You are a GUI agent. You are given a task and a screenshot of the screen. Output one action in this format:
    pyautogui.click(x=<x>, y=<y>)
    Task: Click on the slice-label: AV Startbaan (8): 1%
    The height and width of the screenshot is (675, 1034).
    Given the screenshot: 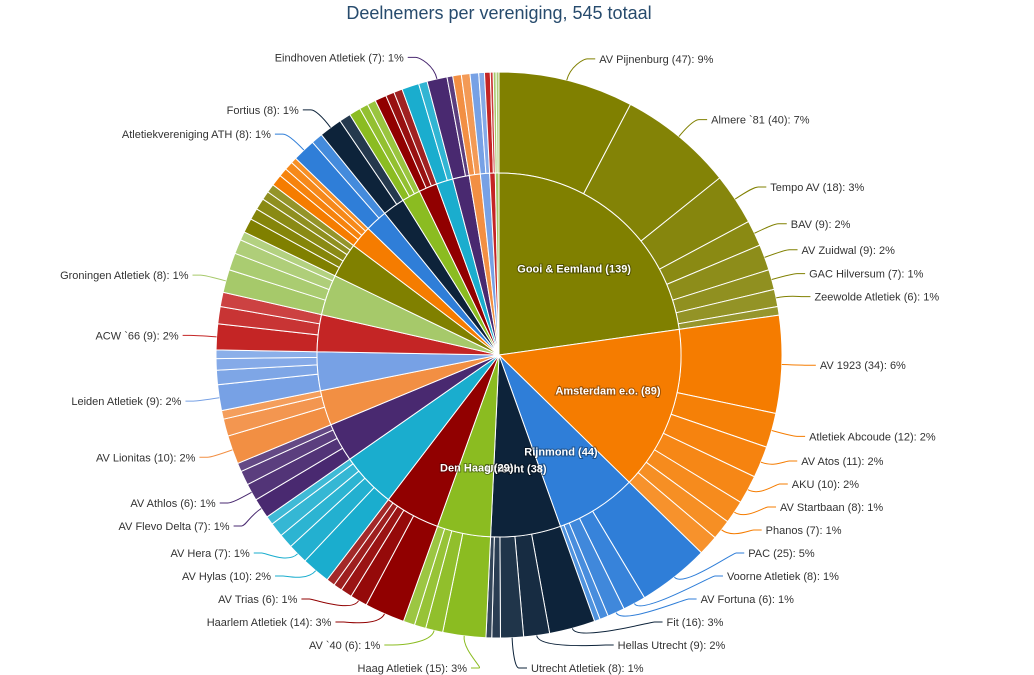 What is the action you would take?
    pyautogui.click(x=831, y=508)
    